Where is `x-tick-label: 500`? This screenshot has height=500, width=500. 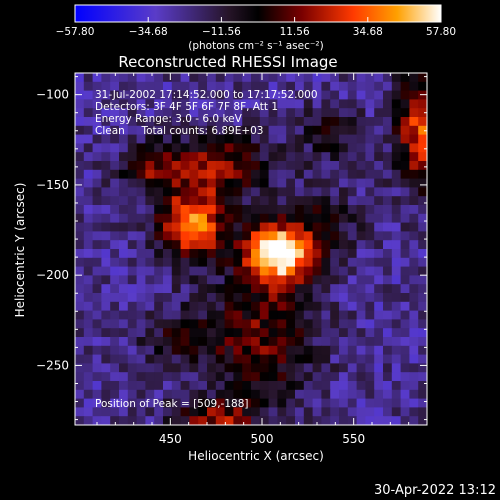 x-tick-label: 500 is located at coordinates (262, 439).